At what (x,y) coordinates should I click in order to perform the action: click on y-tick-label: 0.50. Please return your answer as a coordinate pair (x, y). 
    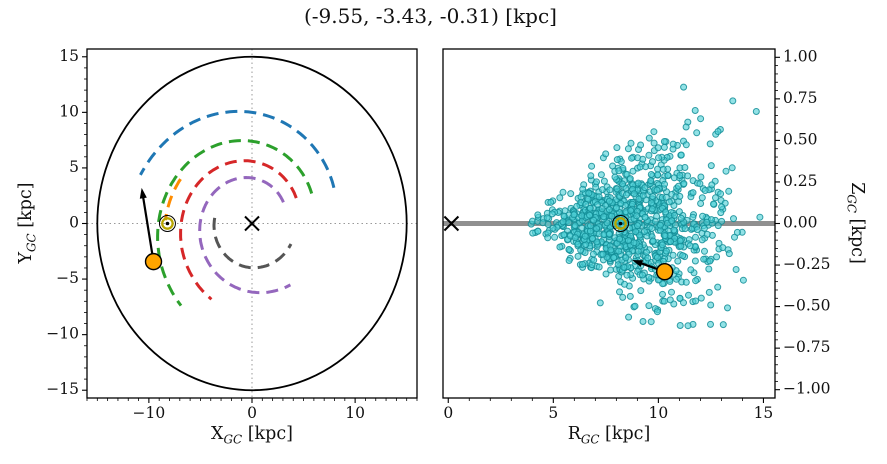
    Looking at the image, I should click on (800, 139).